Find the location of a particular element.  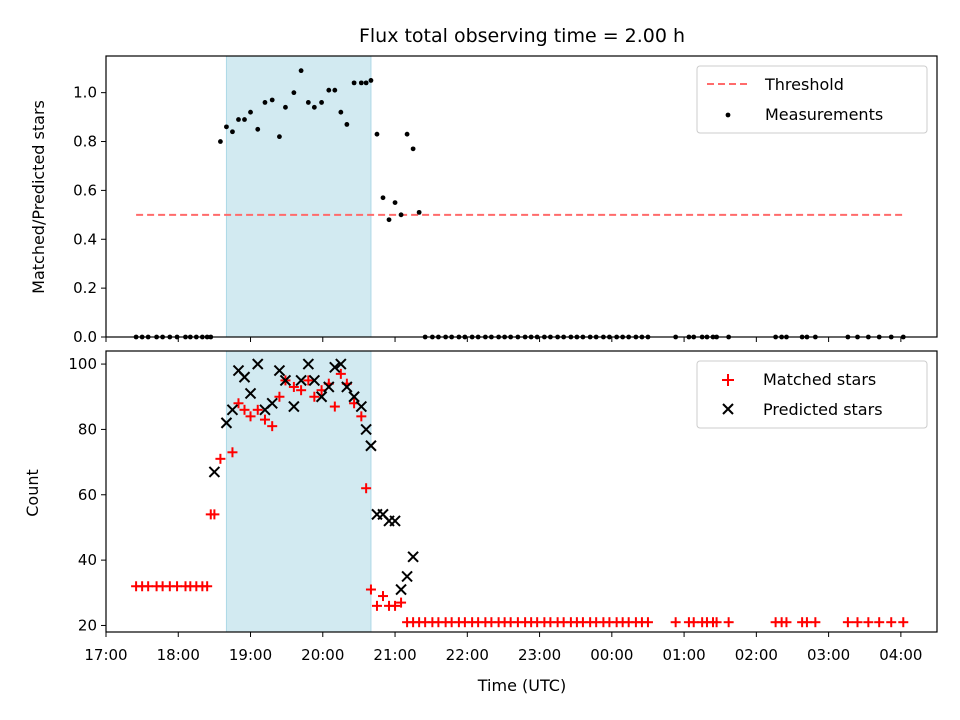

x-tick-label: 00:00 is located at coordinates (611, 655).